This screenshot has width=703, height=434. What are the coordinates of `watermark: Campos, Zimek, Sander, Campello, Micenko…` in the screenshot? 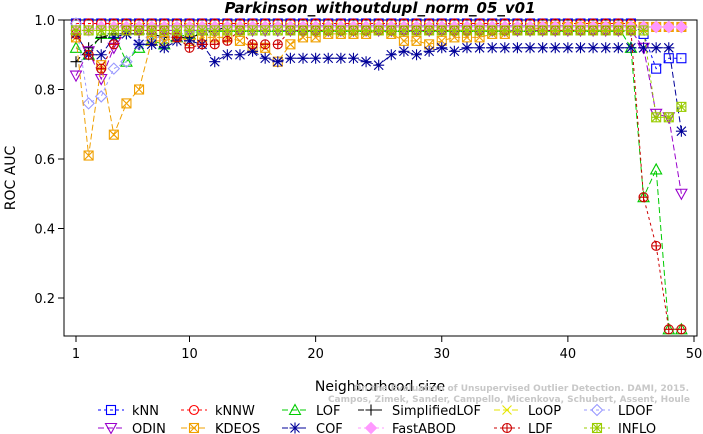 It's located at (509, 400).